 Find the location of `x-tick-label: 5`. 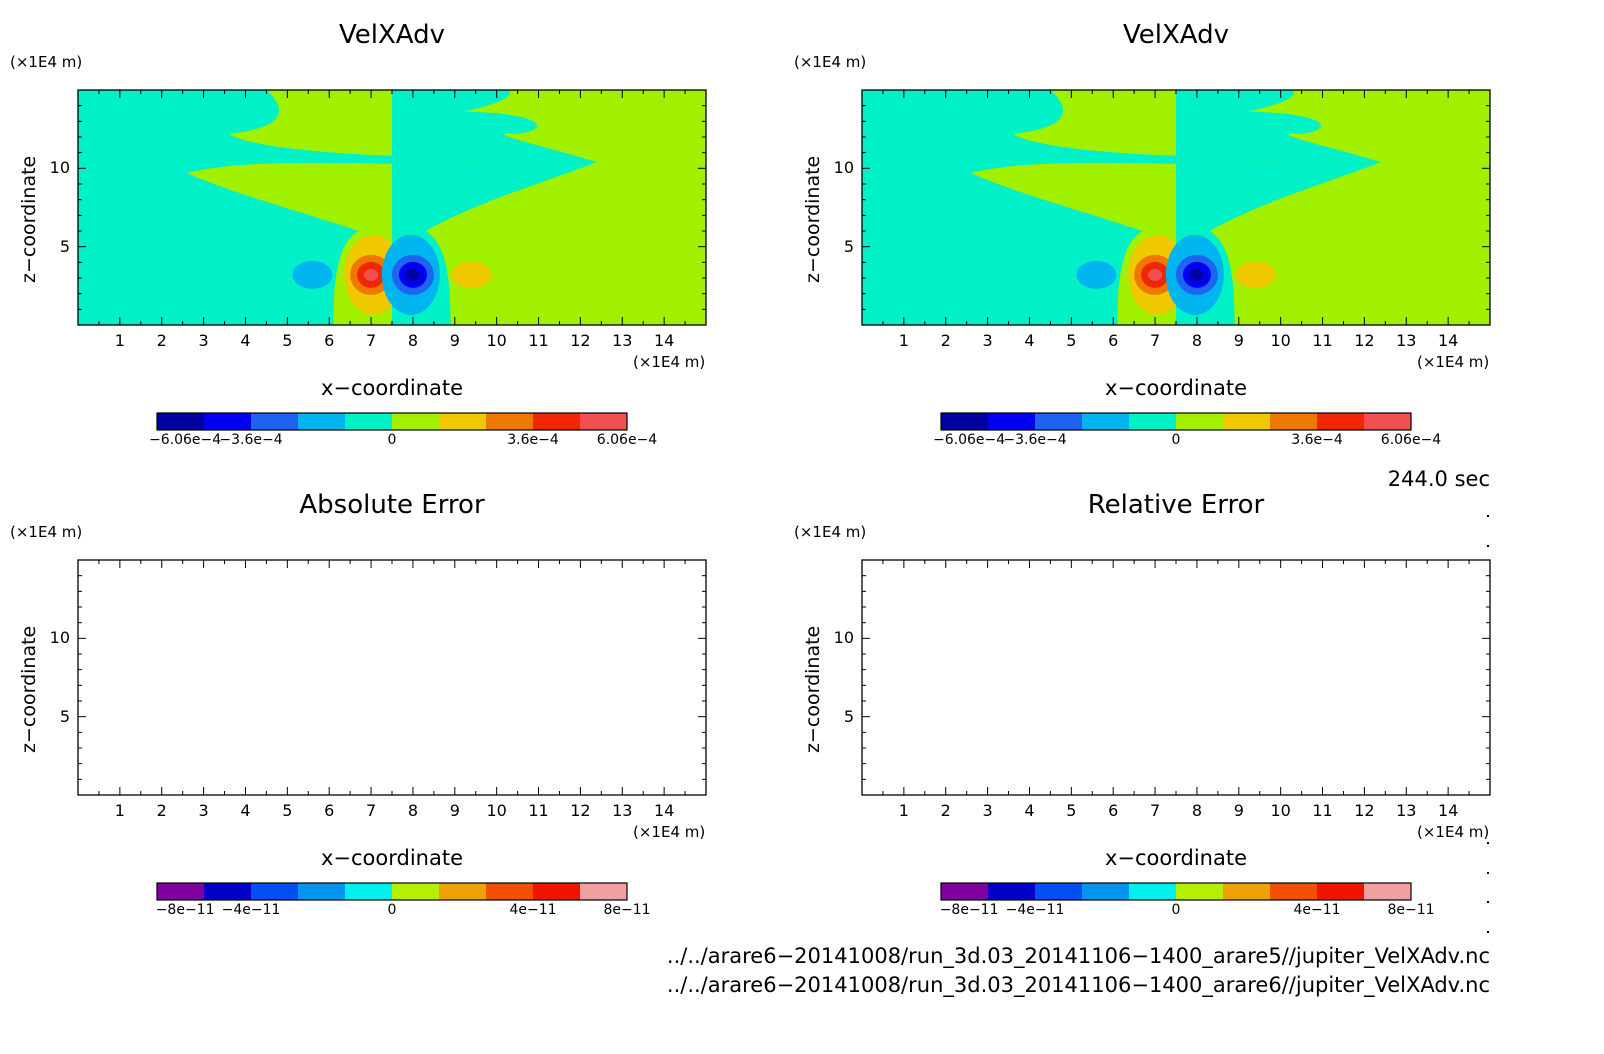

x-tick-label: 5 is located at coordinates (287, 810).